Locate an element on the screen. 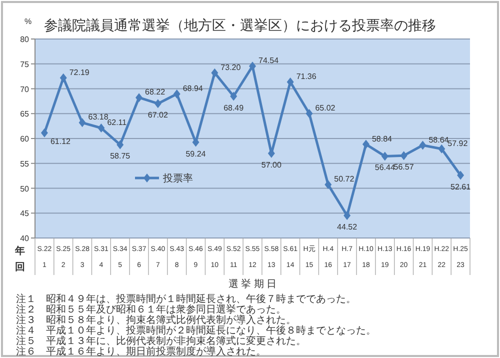 The image size is (500, 358). y-axis-title: % is located at coordinates (28, 21).